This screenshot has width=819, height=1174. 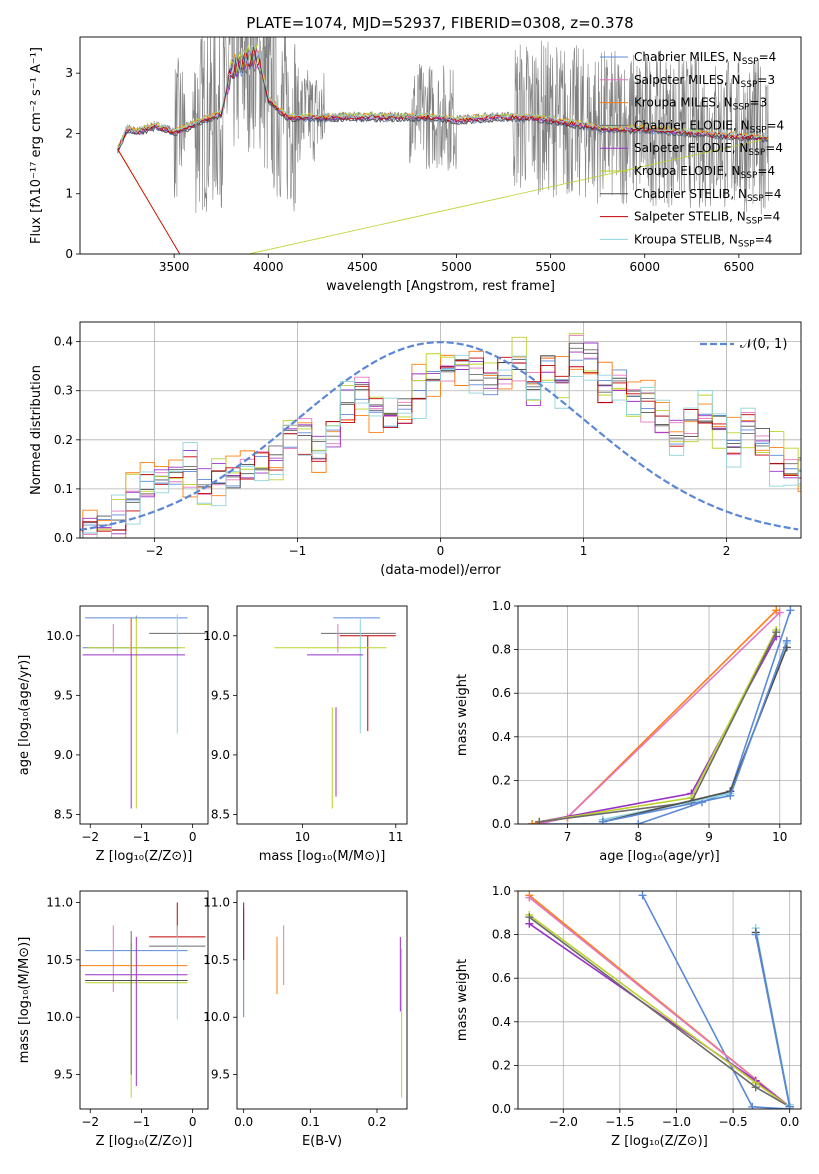 What do you see at coordinates (440, 570) in the screenshot?
I see `x-axis-label: (data-model)/error` at bounding box center [440, 570].